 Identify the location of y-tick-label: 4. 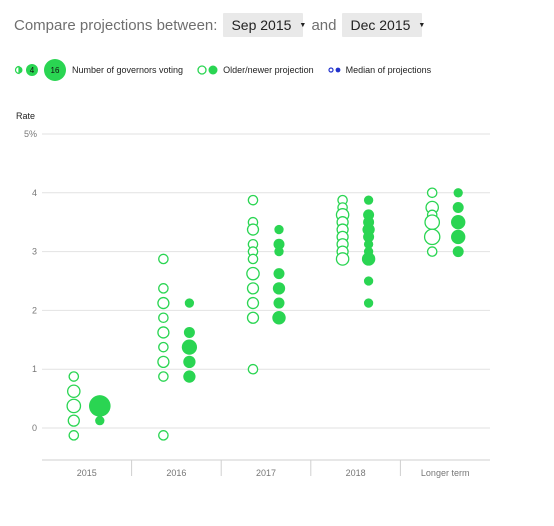
(34, 193).